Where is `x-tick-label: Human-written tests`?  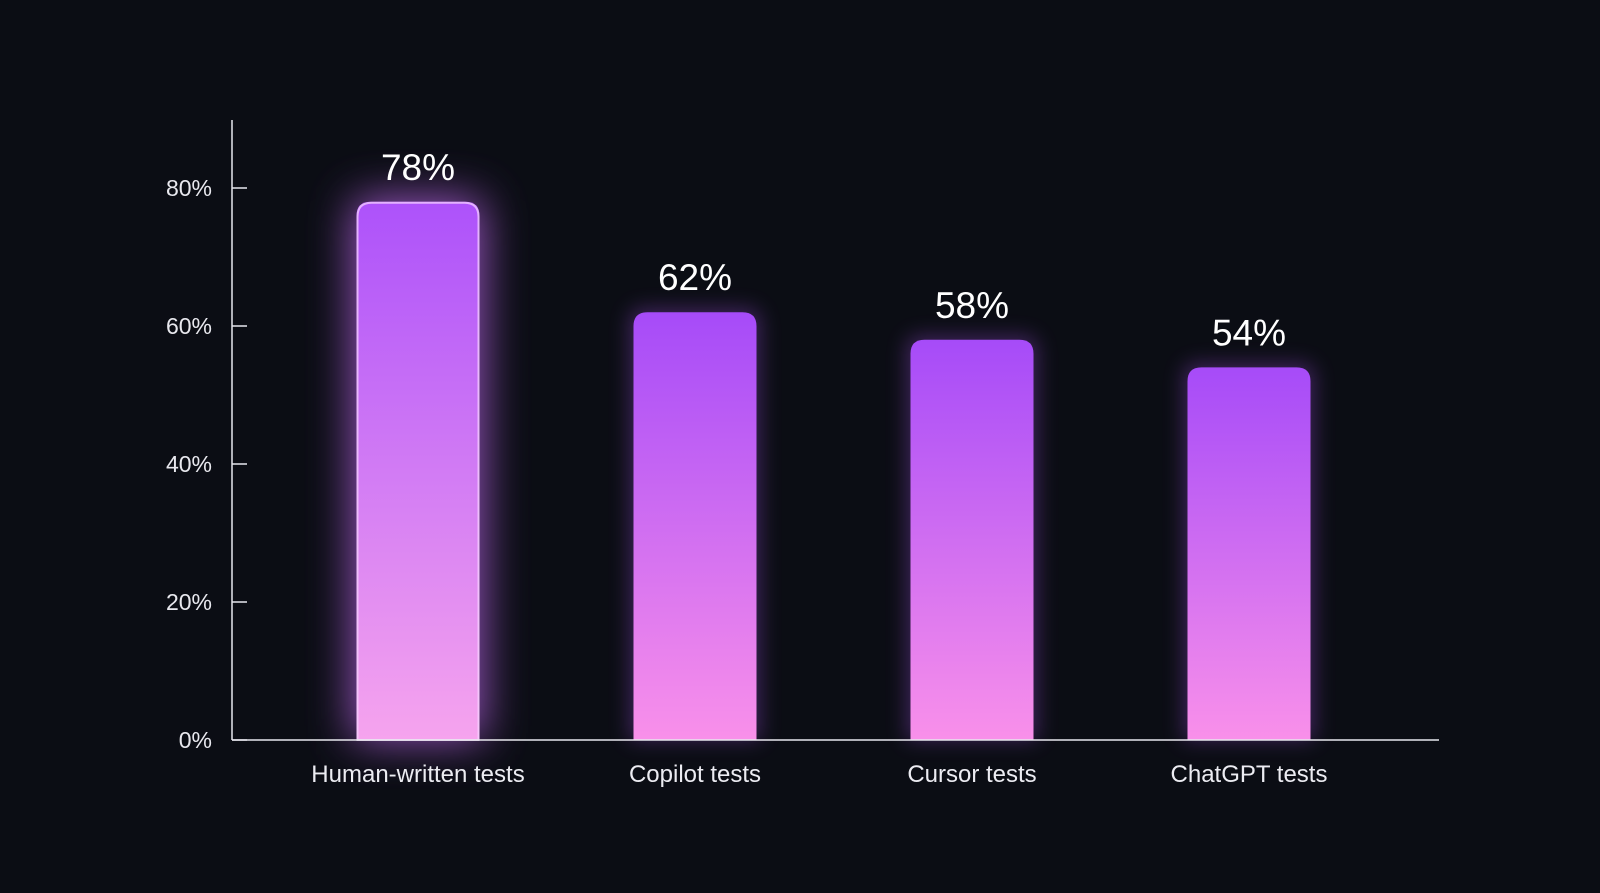 x-tick-label: Human-written tests is located at coordinates (417, 774).